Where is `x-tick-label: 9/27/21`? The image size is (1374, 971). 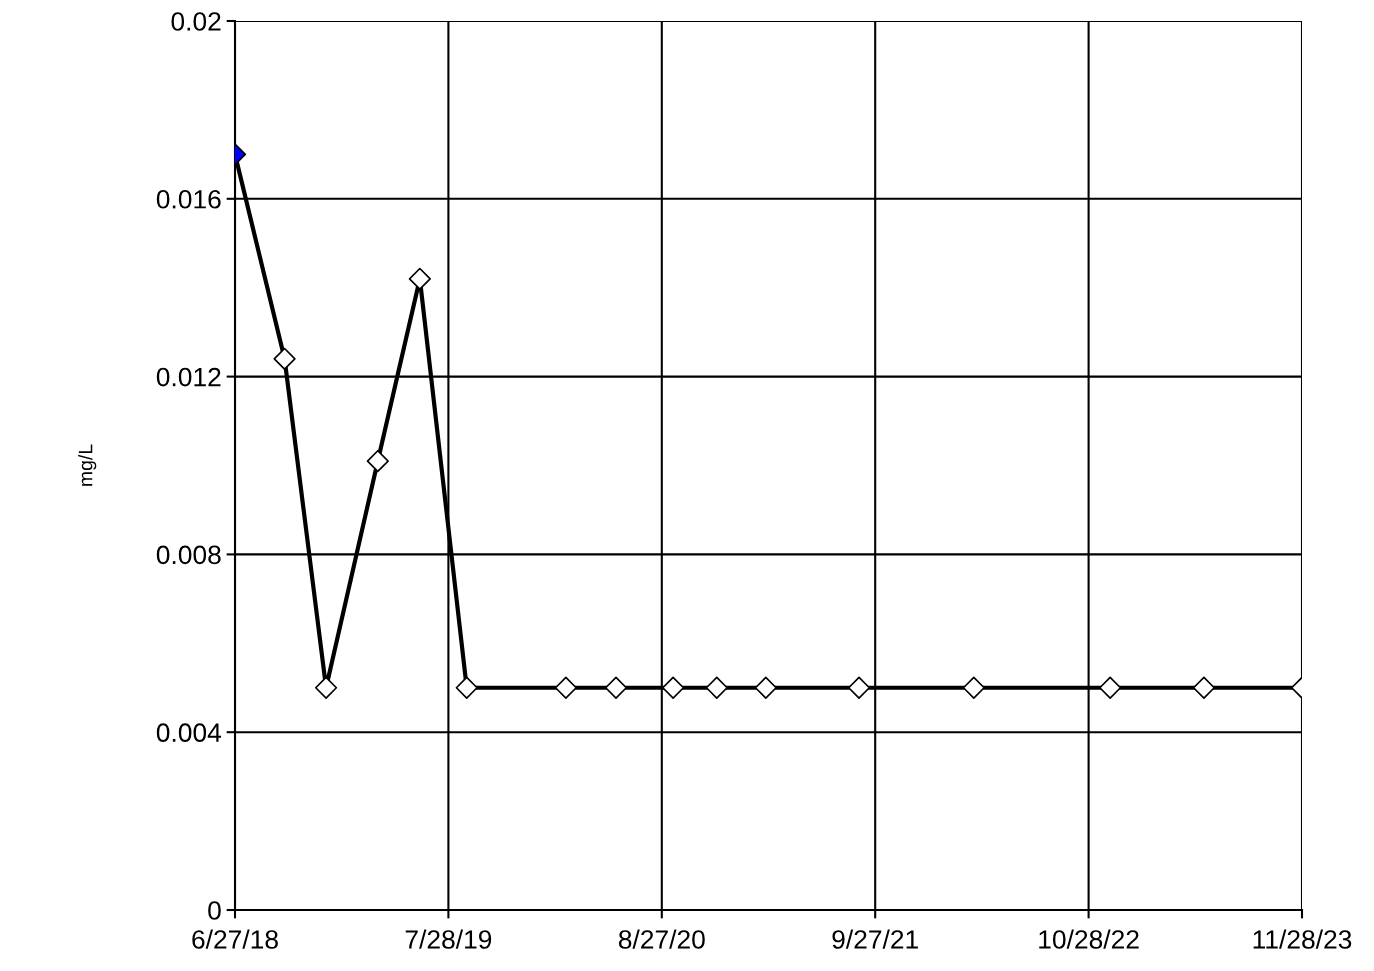 x-tick-label: 9/27/21 is located at coordinates (875, 939).